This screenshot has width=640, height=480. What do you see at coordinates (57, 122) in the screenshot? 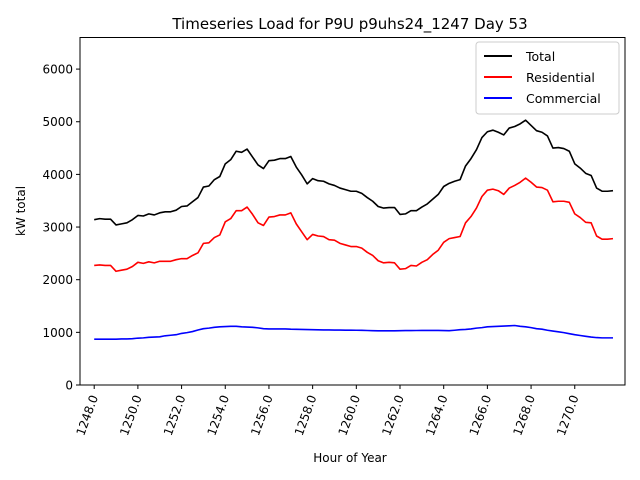
I see `y-tick-label: 5000` at bounding box center [57, 122].